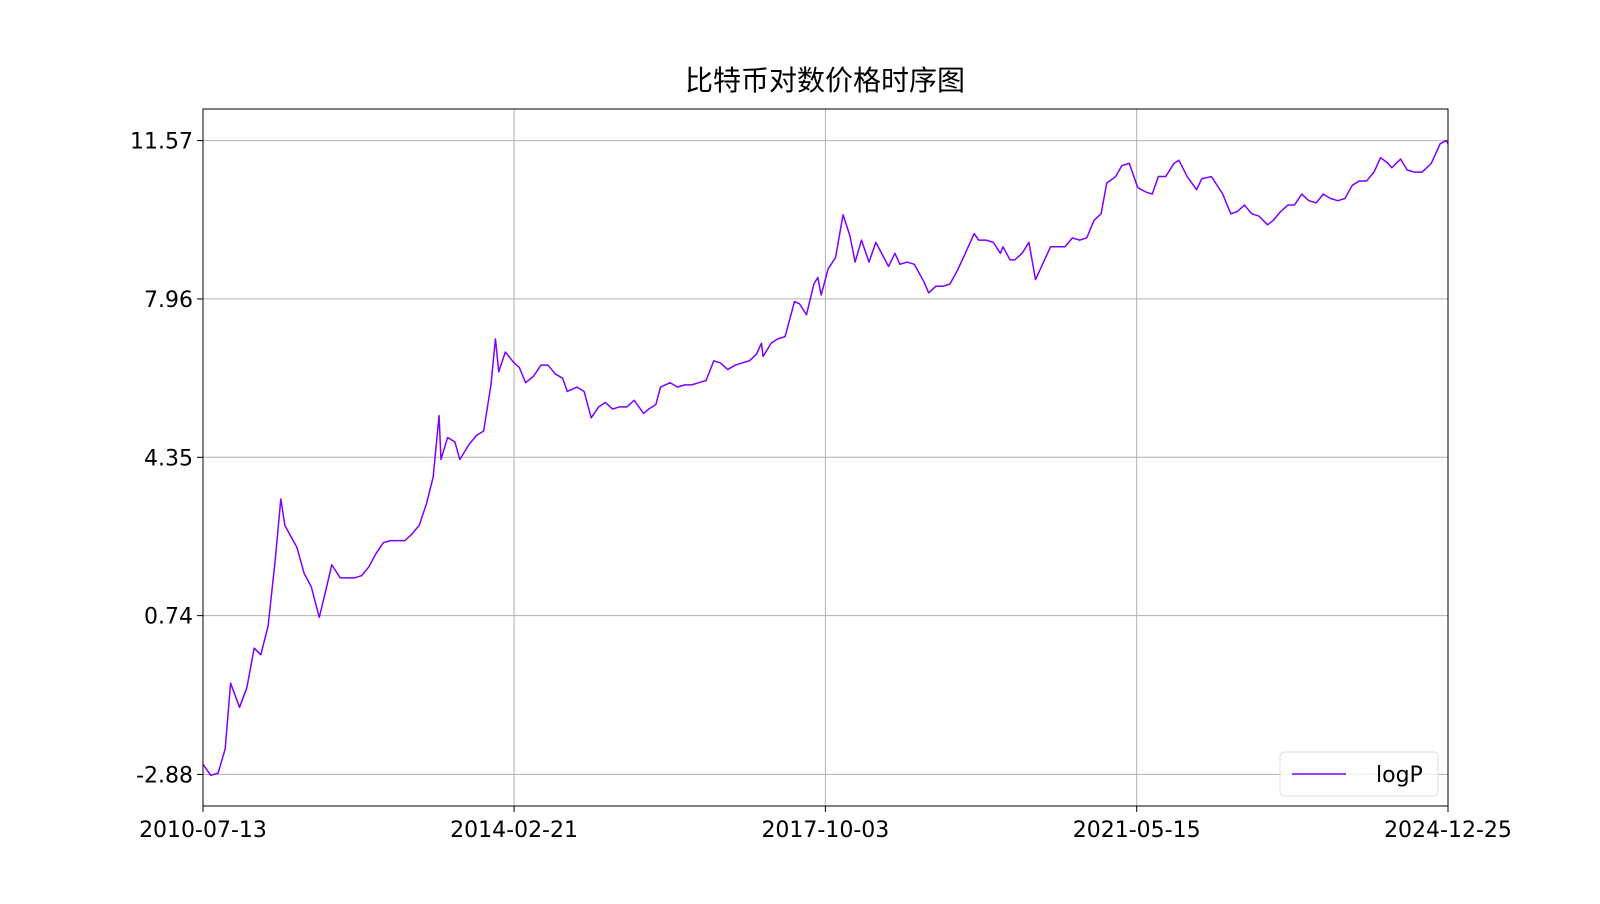  I want to click on legend-label: logP, so click(1399, 775).